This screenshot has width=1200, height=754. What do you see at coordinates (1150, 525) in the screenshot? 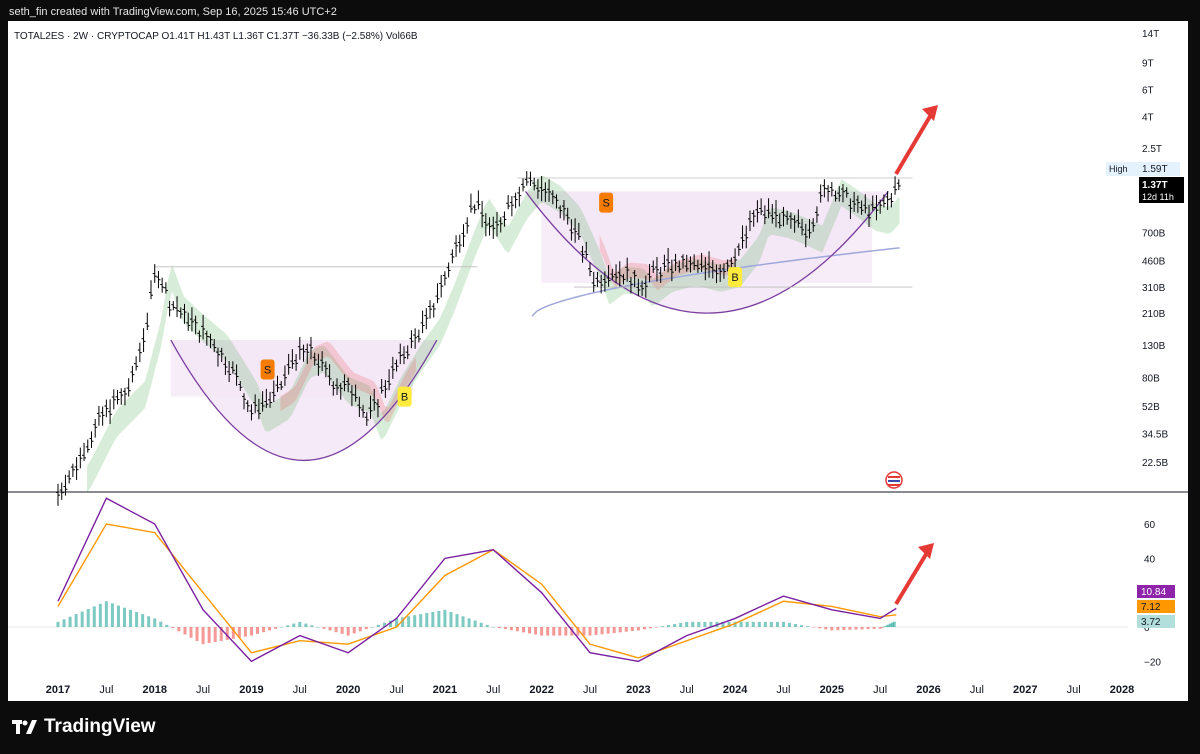
I see `osc-tick: 60` at bounding box center [1150, 525].